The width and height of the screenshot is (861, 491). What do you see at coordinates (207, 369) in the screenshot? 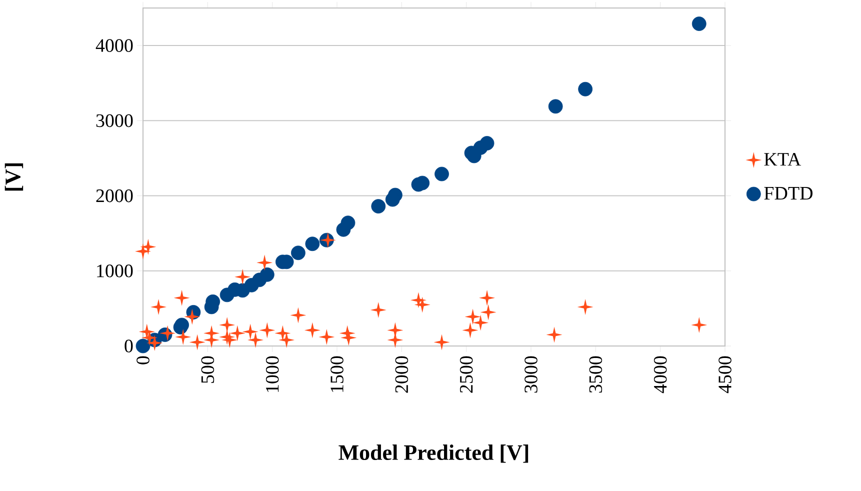
I see `x-tick-label: 500` at bounding box center [207, 369].